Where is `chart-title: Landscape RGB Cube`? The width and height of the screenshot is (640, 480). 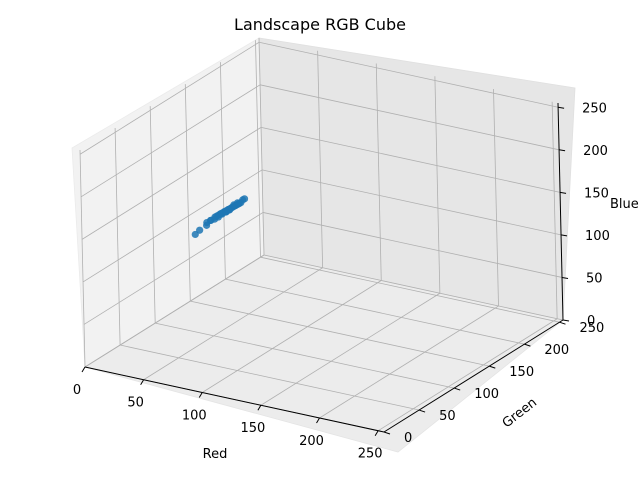 chart-title: Landscape RGB Cube is located at coordinates (320, 24).